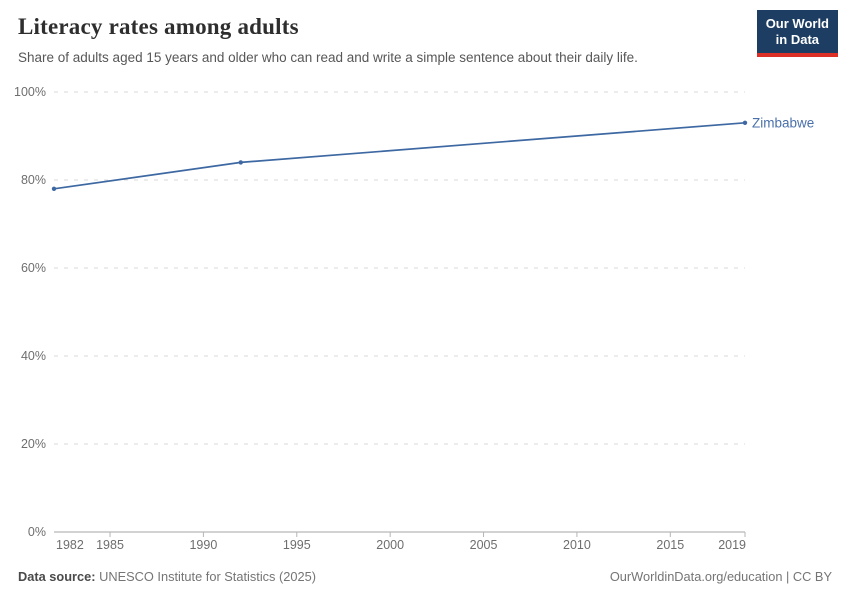 This screenshot has height=600, width=850. What do you see at coordinates (484, 545) in the screenshot?
I see `x-tick-label: 2005` at bounding box center [484, 545].